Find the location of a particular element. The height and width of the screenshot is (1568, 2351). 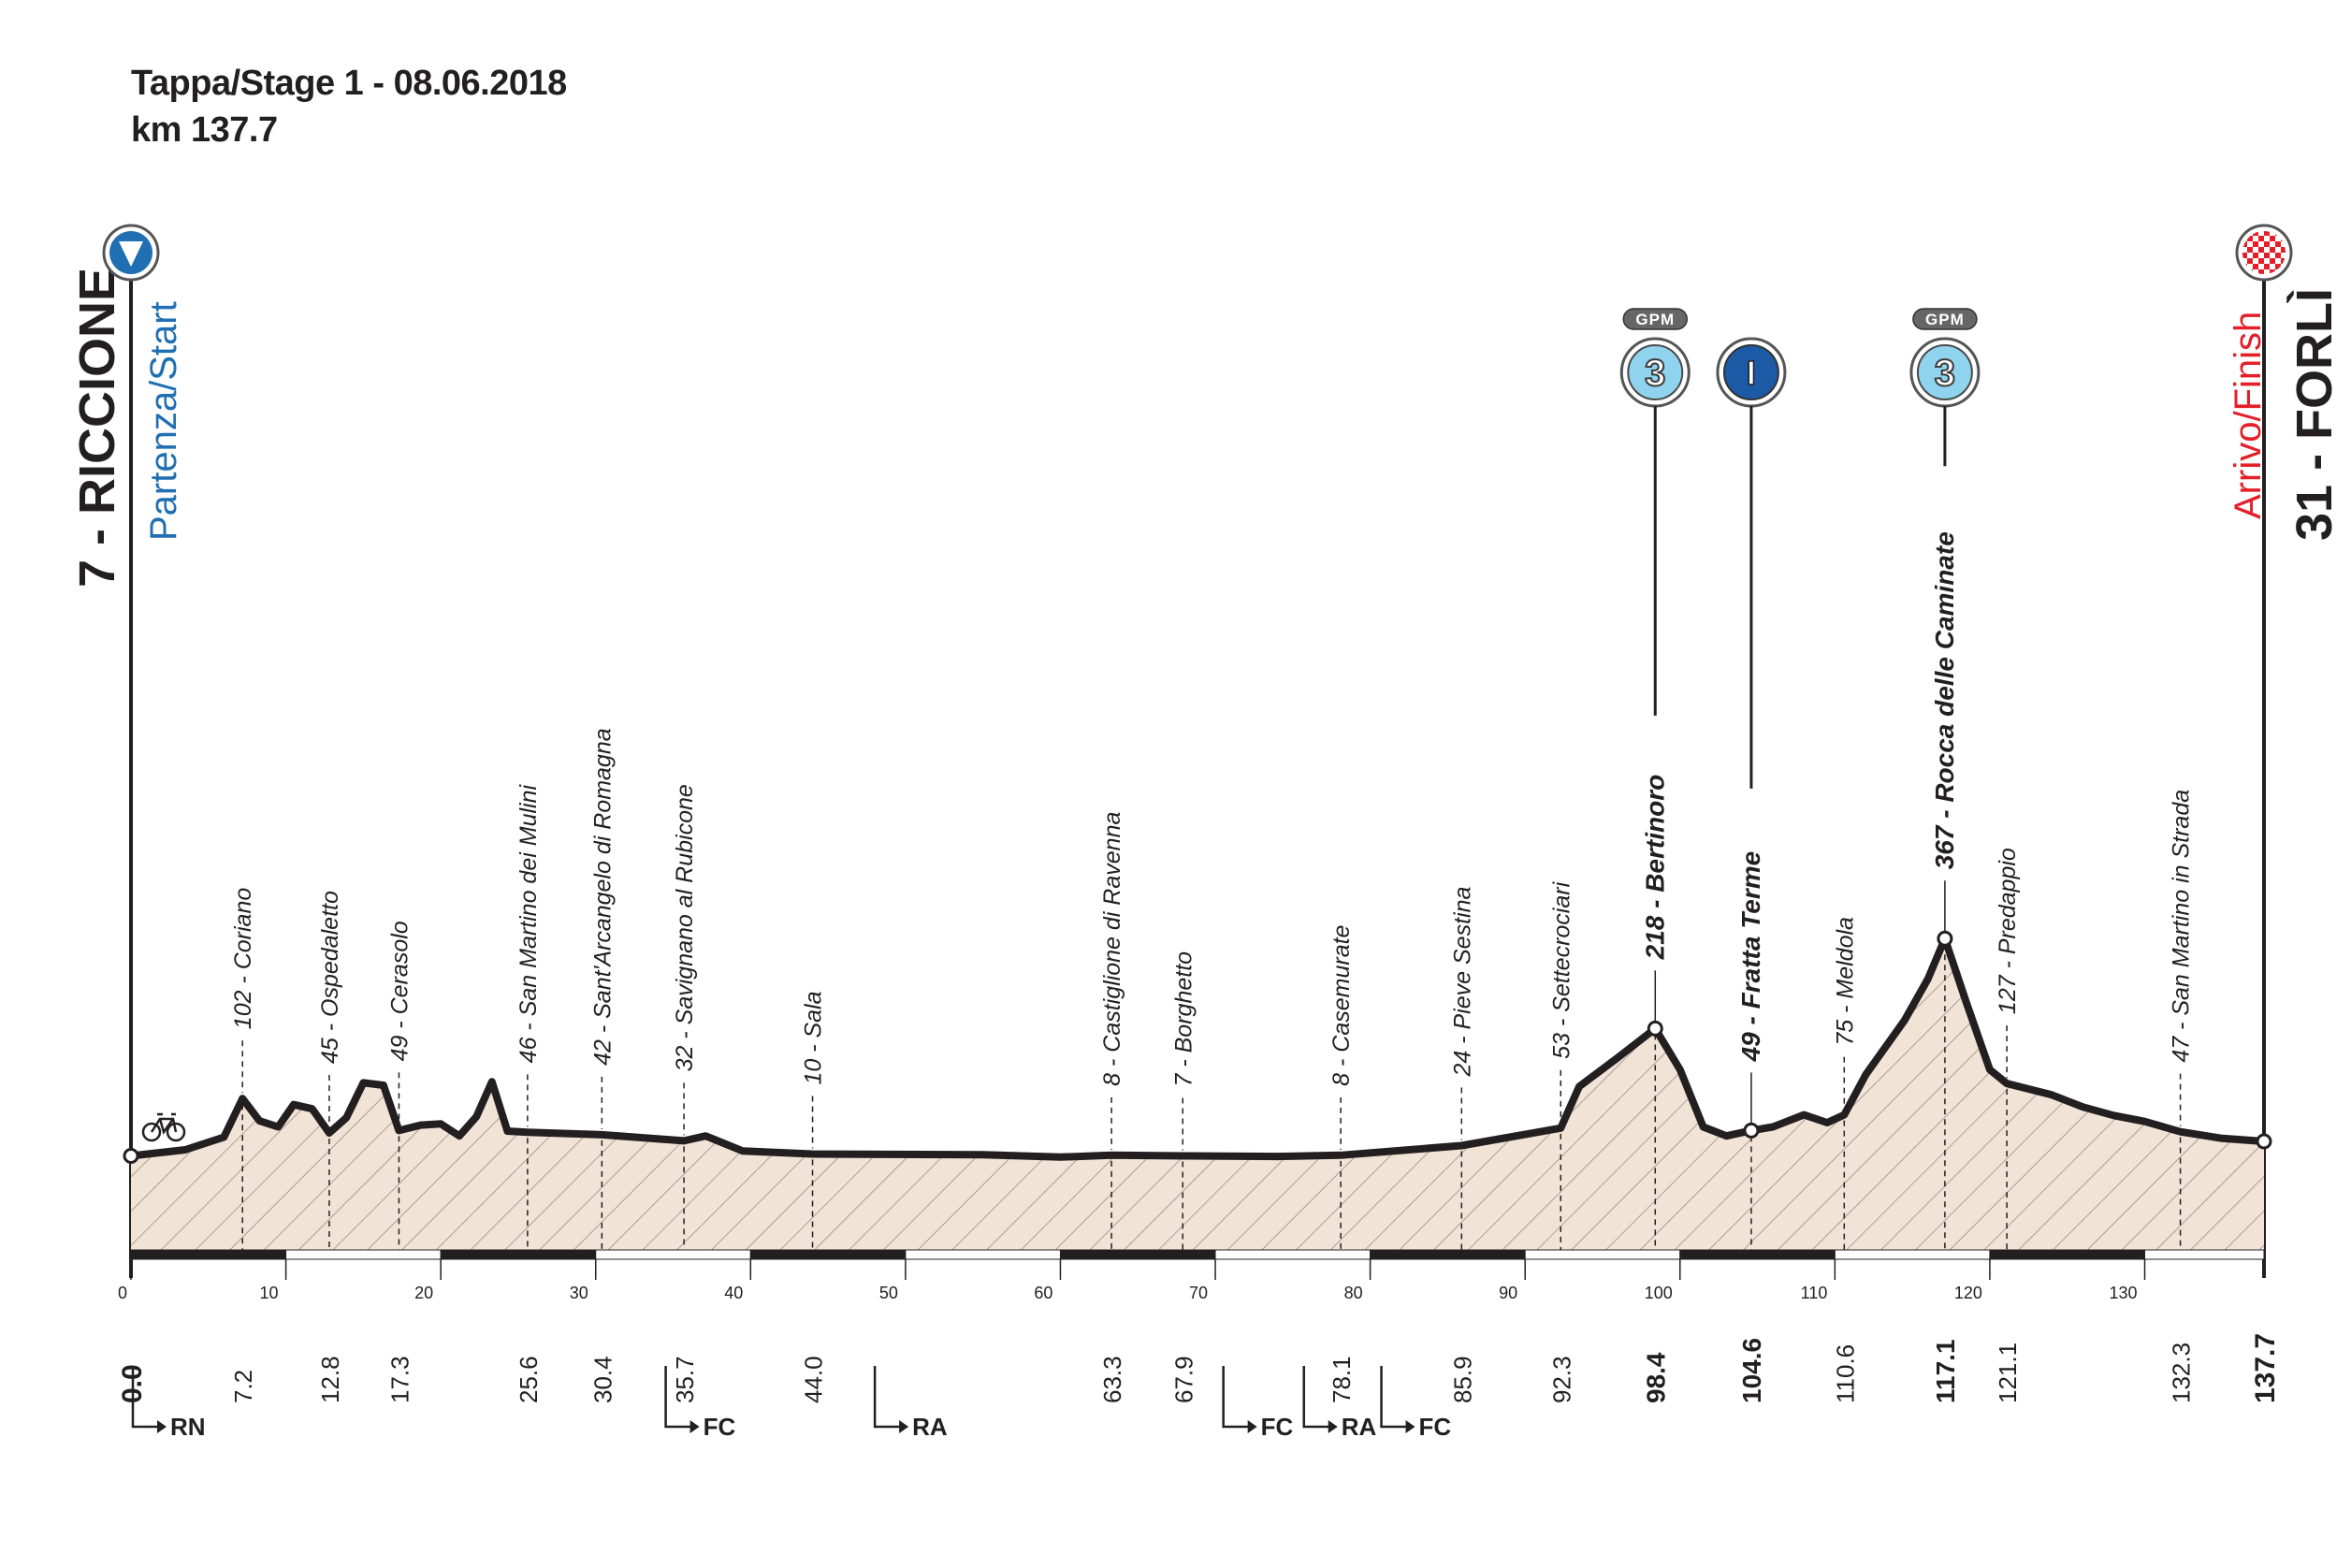

finish-dot is located at coordinates (2264, 1142).